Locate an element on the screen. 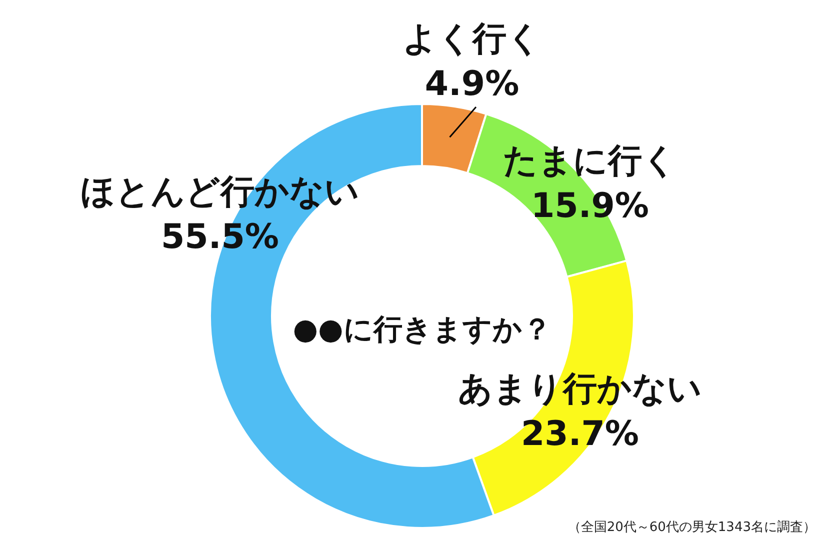 Image resolution: width=840 pixels, height=542 pixels. slice-label: よく行く is located at coordinates (472, 39).